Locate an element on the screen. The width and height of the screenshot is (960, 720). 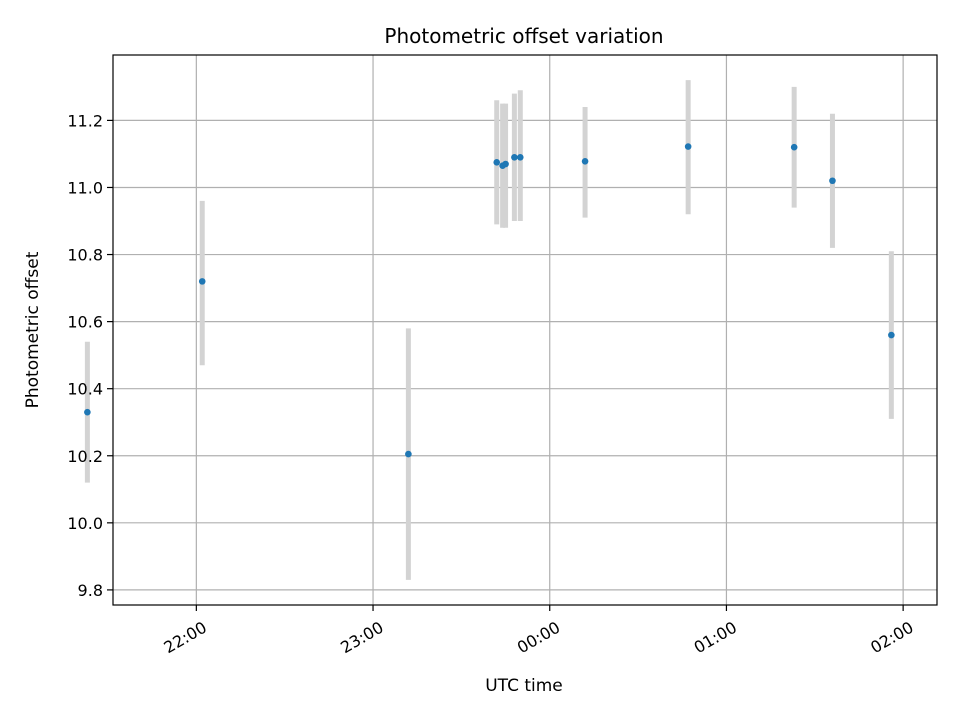
y-axis-label: Photometric offset is located at coordinates (33, 329).